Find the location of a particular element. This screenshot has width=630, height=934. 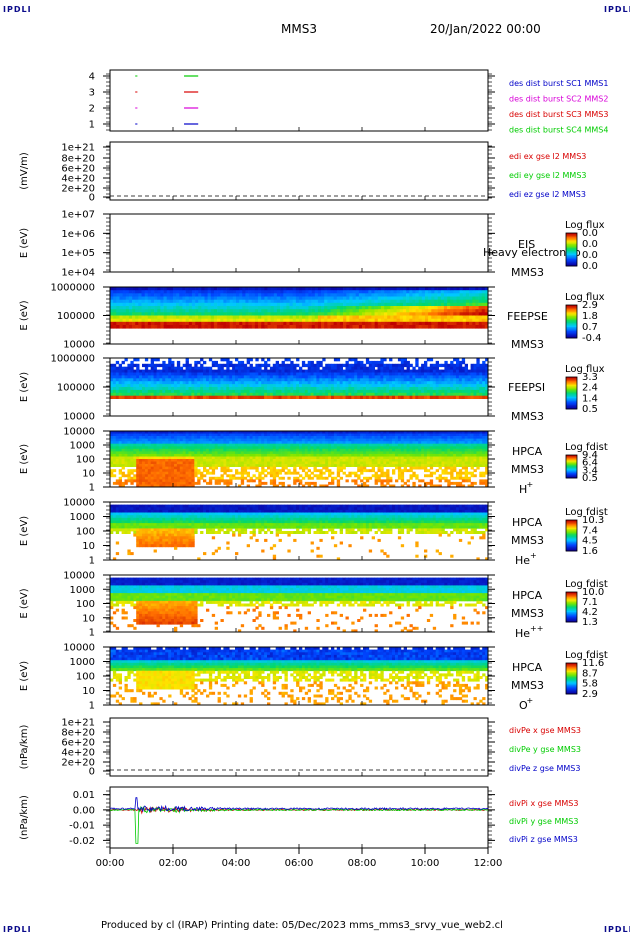

legend-entry: divPe y gse MMS3 is located at coordinates (545, 749).